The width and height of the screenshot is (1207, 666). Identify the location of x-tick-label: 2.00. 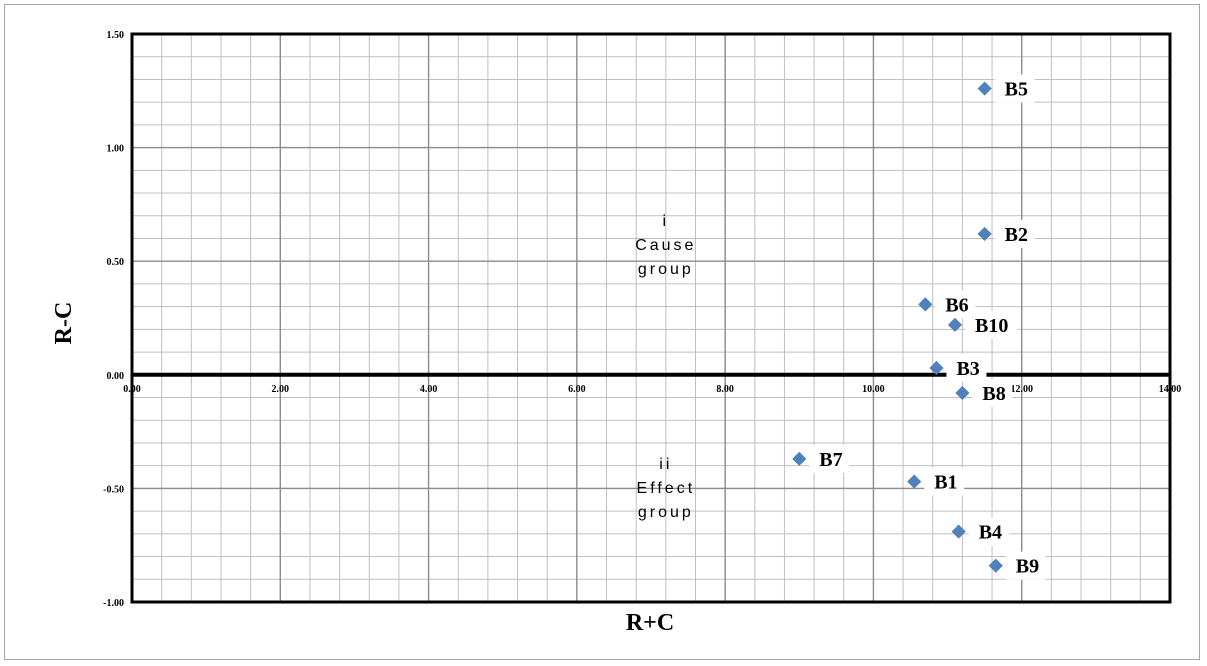
(281, 389).